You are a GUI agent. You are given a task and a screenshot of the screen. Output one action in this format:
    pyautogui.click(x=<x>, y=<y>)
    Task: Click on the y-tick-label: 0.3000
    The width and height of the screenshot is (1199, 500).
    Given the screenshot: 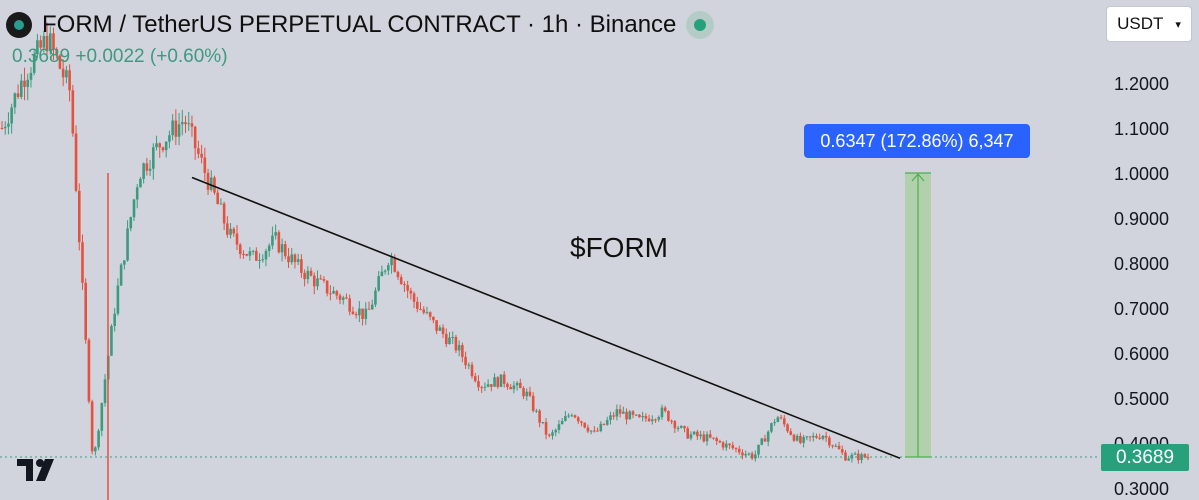 What is the action you would take?
    pyautogui.click(x=1141, y=489)
    